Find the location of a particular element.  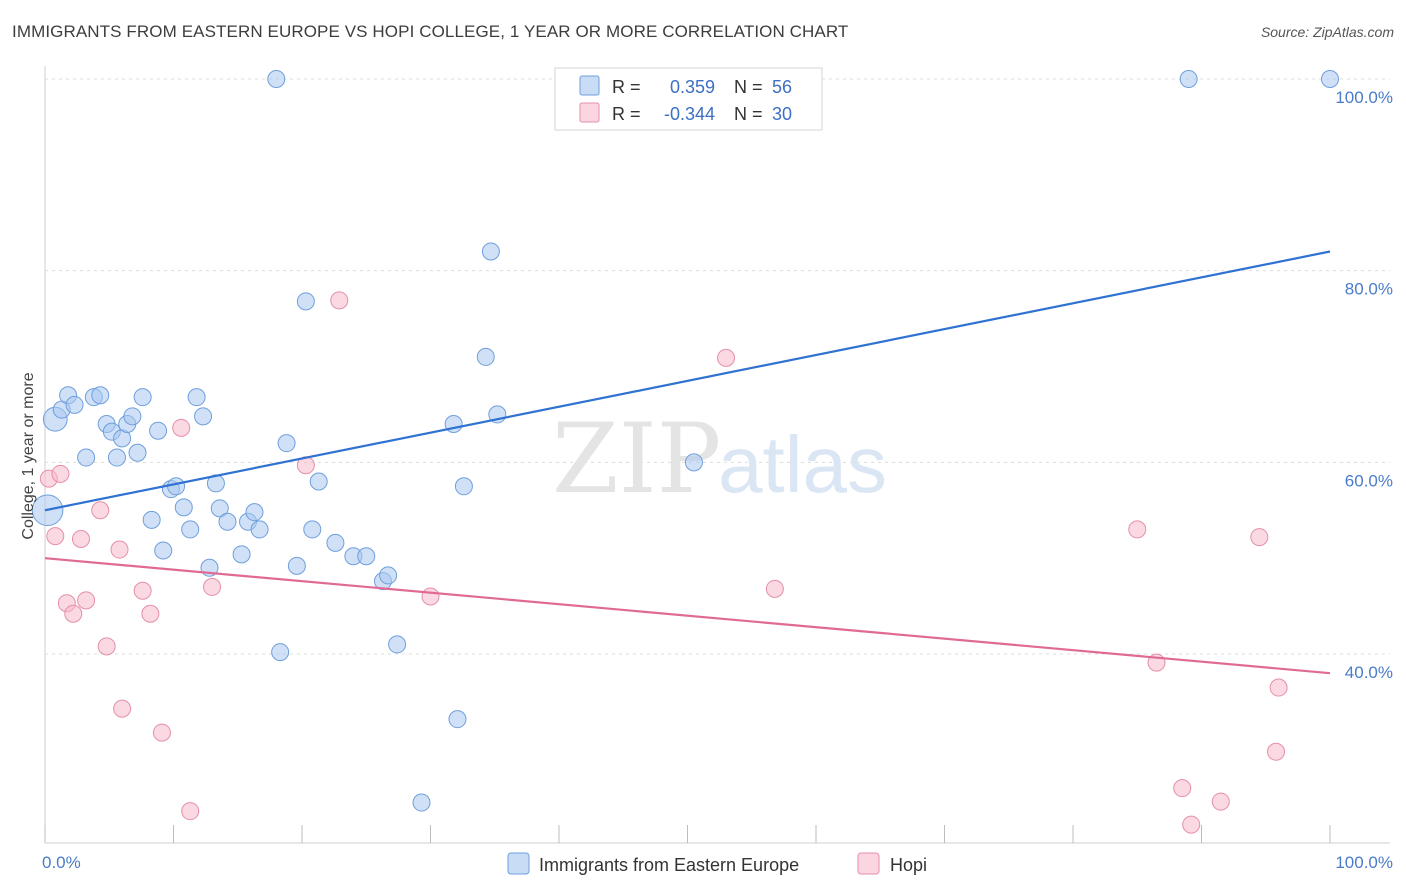

series-legend-swatch-hopi is located at coordinates (868, 863).